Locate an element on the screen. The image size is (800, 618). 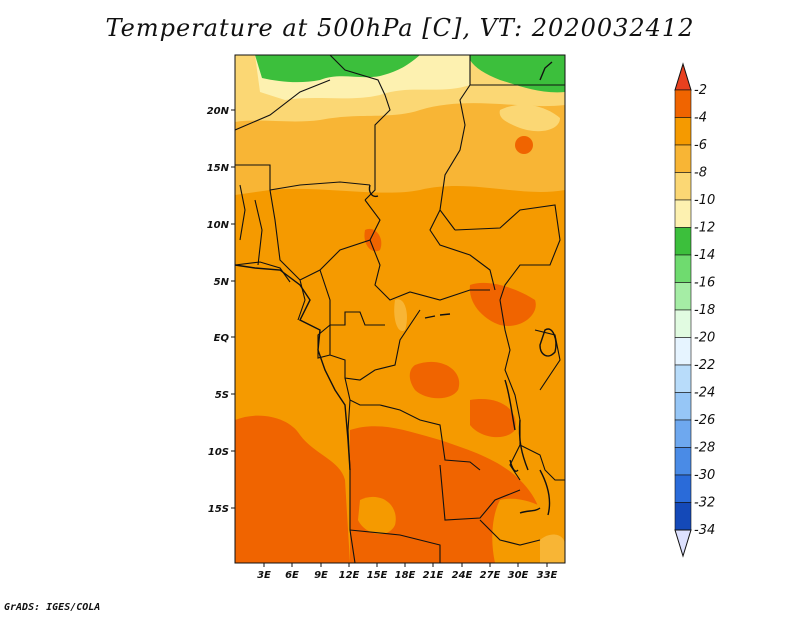
lon-ticks is located at coordinates (405, 565).